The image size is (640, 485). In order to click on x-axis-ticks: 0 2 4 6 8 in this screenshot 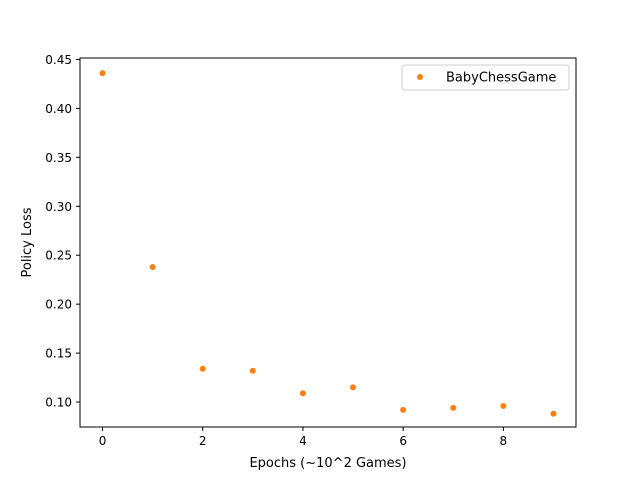, I will do `click(303, 437)`.